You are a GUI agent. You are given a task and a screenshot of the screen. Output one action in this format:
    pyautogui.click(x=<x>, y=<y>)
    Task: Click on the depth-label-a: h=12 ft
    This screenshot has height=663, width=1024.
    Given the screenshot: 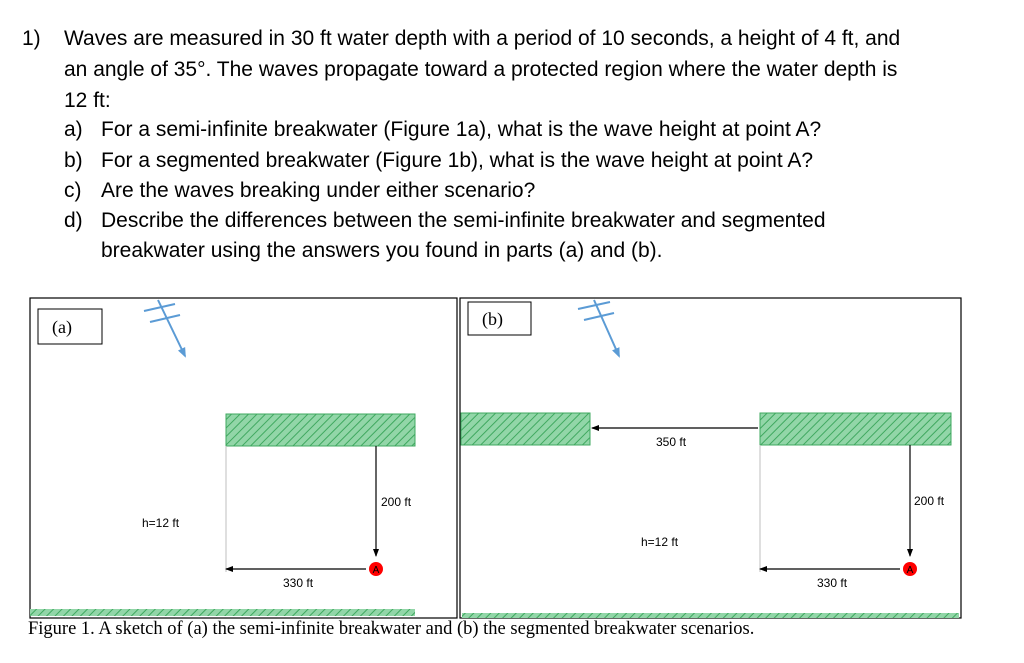 What is the action you would take?
    pyautogui.click(x=161, y=523)
    